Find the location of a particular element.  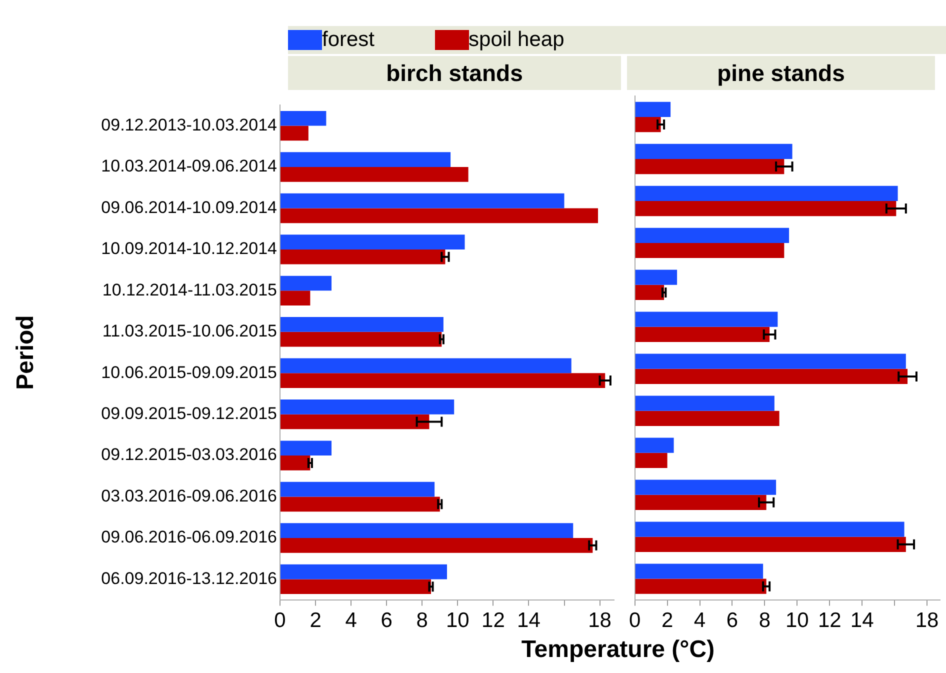

y-tick-label: 09.12.2013-10.03.2014 is located at coordinates (189, 124).